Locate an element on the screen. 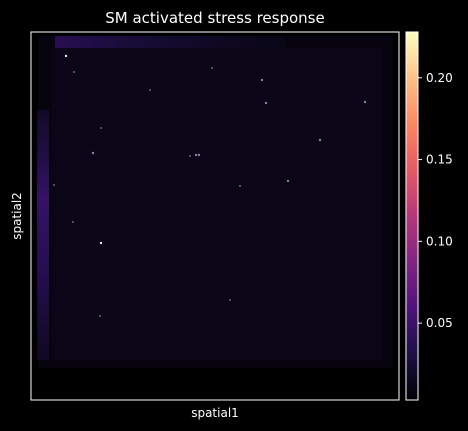  colorbar: 0.05 0.10 0.15 0.20 is located at coordinates (429, 216).